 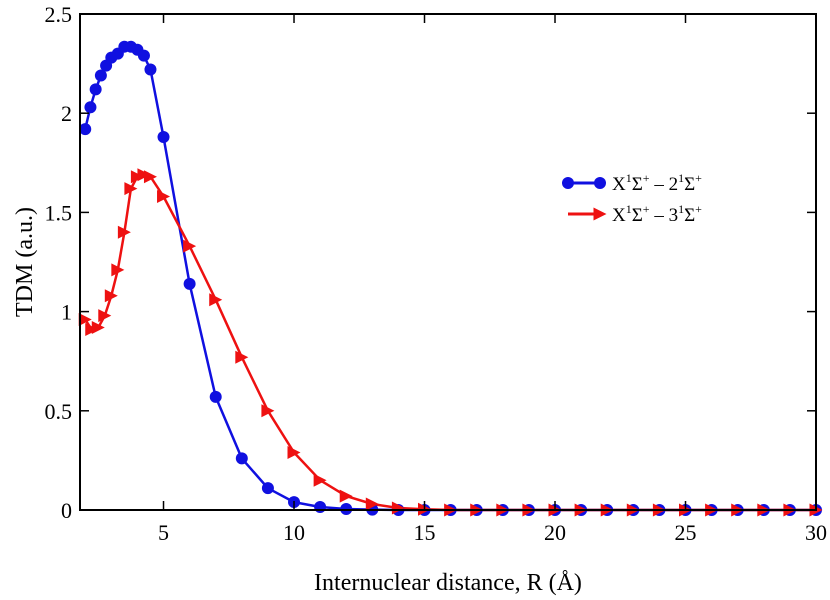 I want to click on x-tick-label: 20, so click(x=555, y=532).